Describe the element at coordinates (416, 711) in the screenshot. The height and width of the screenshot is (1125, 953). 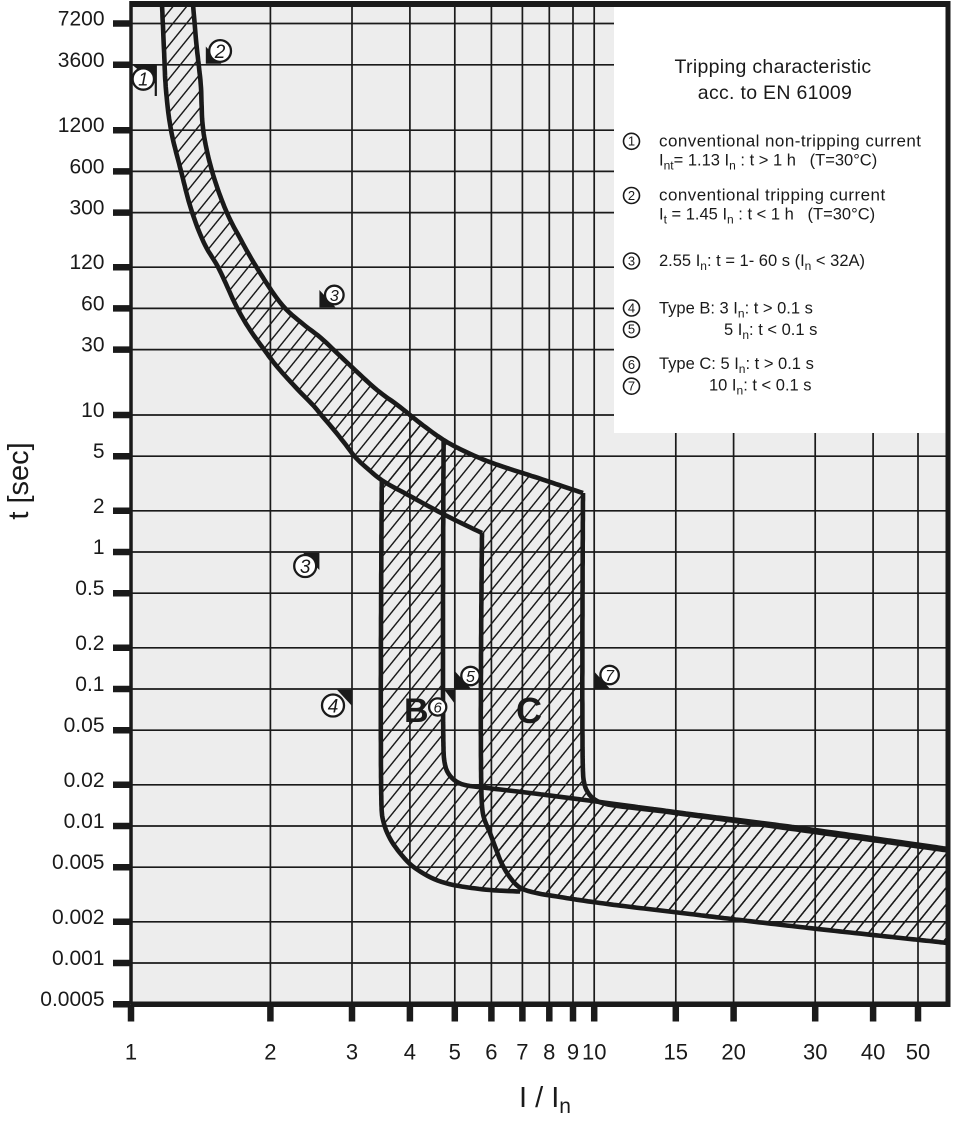
I see `svg-text: B` at that location.